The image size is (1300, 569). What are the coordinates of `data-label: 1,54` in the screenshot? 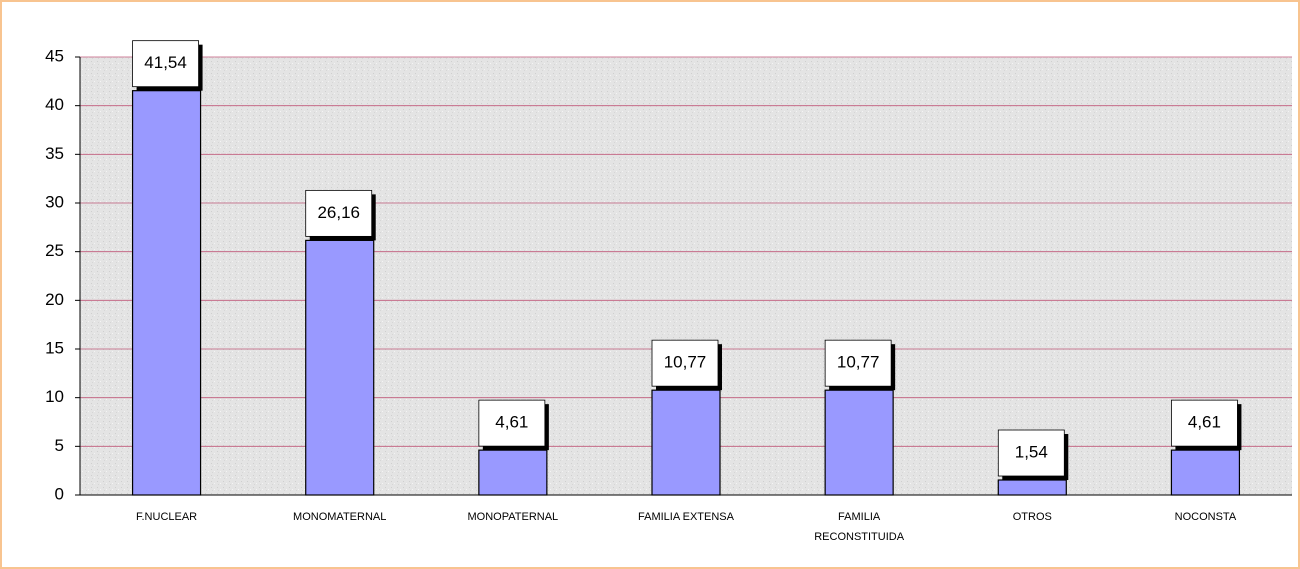 It's located at (1031, 451).